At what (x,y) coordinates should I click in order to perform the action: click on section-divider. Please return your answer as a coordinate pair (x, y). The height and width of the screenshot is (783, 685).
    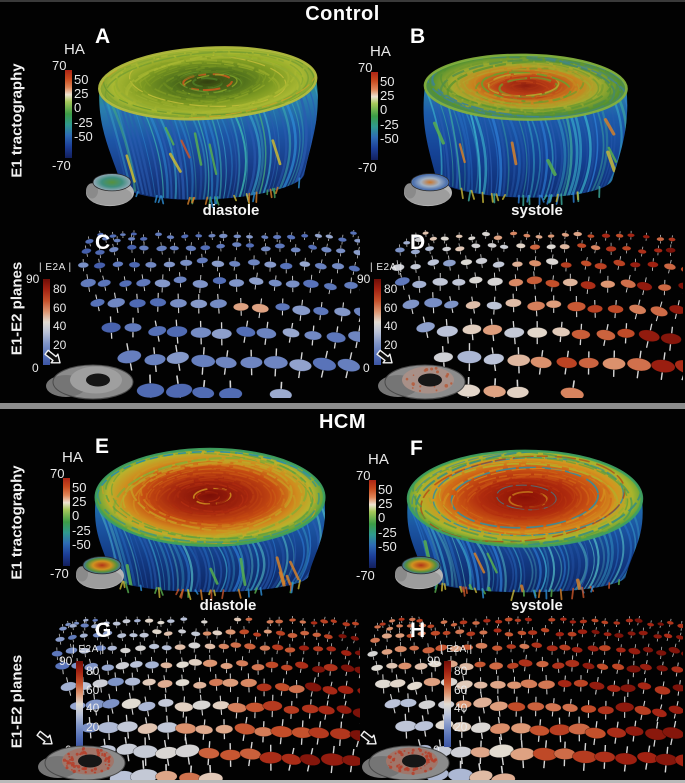
    Looking at the image, I should click on (342, 406).